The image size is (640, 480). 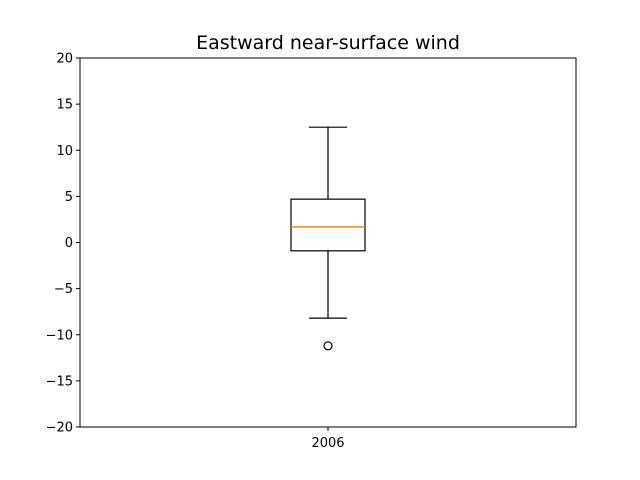 What do you see at coordinates (63, 289) in the screenshot?
I see `y-tick-label: −5` at bounding box center [63, 289].